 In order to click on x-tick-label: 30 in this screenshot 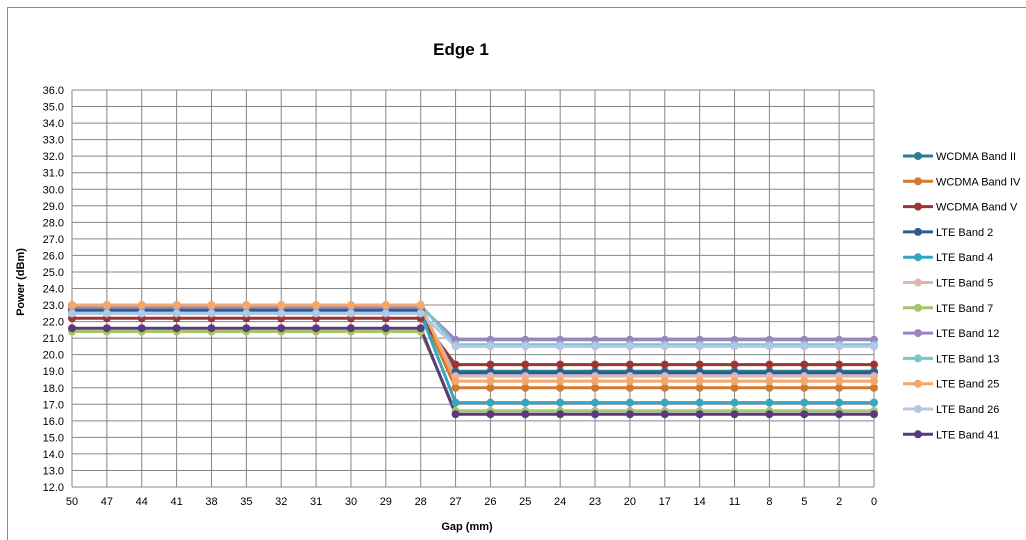, I will do `click(351, 502)`.